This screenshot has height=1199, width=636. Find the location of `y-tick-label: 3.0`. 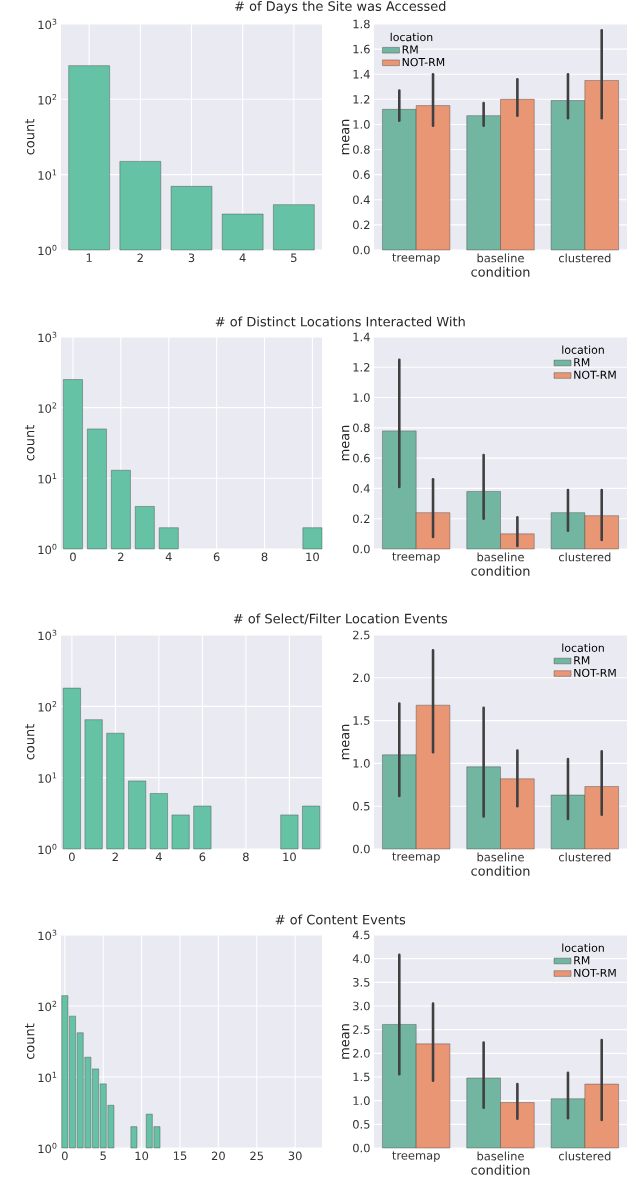

y-tick-label: 3.0 is located at coordinates (361, 1006).